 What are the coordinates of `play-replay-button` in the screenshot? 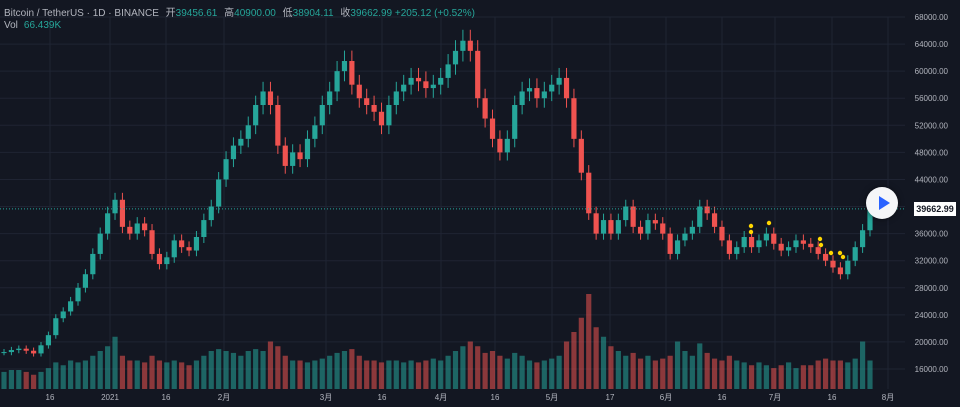 It's located at (882, 203).